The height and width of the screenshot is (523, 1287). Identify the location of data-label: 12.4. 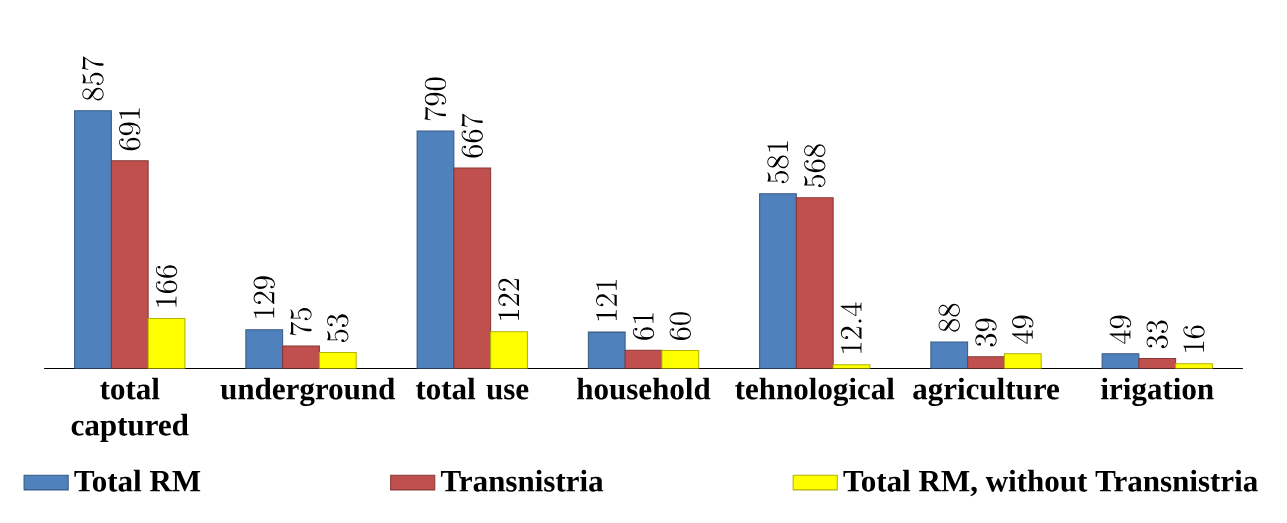
(851, 327).